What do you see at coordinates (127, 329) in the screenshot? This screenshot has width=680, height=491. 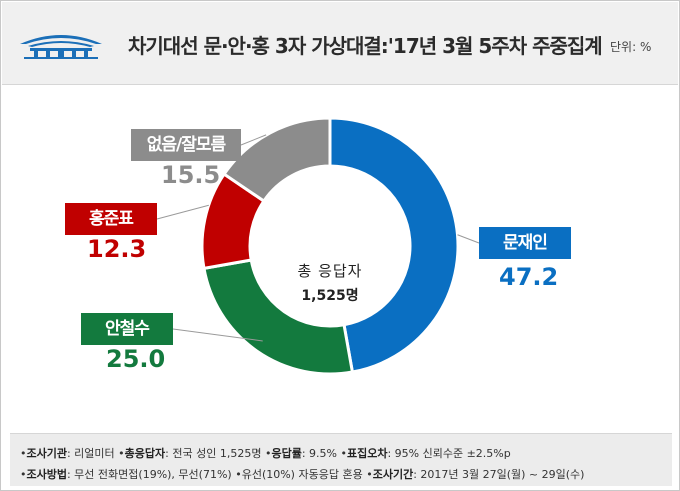 I see `slice-label-ahn: 안철수` at bounding box center [127, 329].